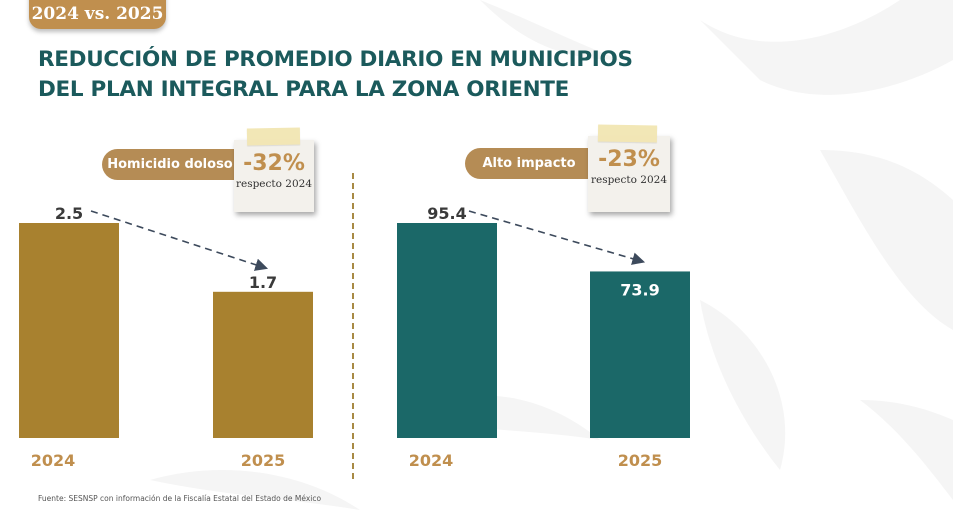 This screenshot has height=532, width=953. I want to click on value-label: 2.5, so click(69, 213).